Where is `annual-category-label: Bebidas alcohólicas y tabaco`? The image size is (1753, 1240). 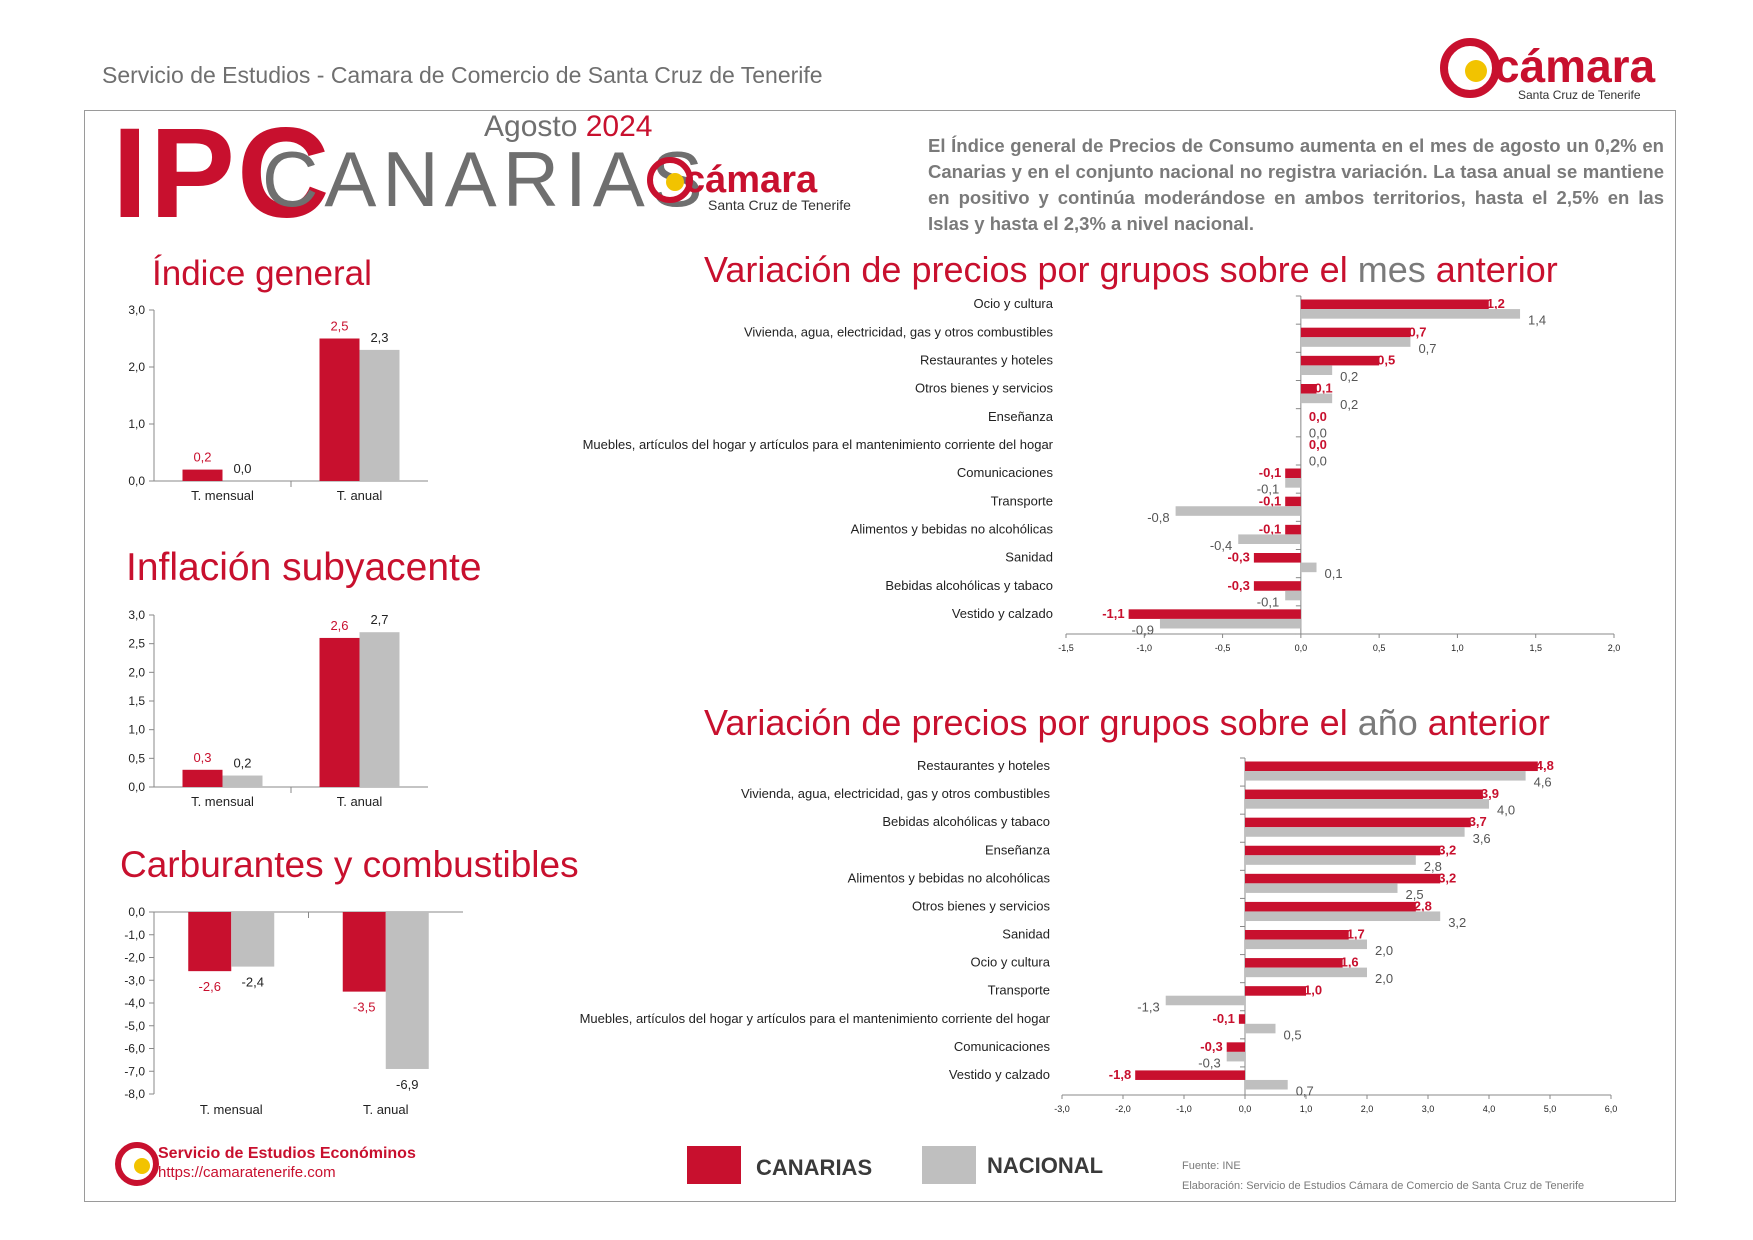 annual-category-label: Bebidas alcohólicas y tabaco is located at coordinates (966, 821).